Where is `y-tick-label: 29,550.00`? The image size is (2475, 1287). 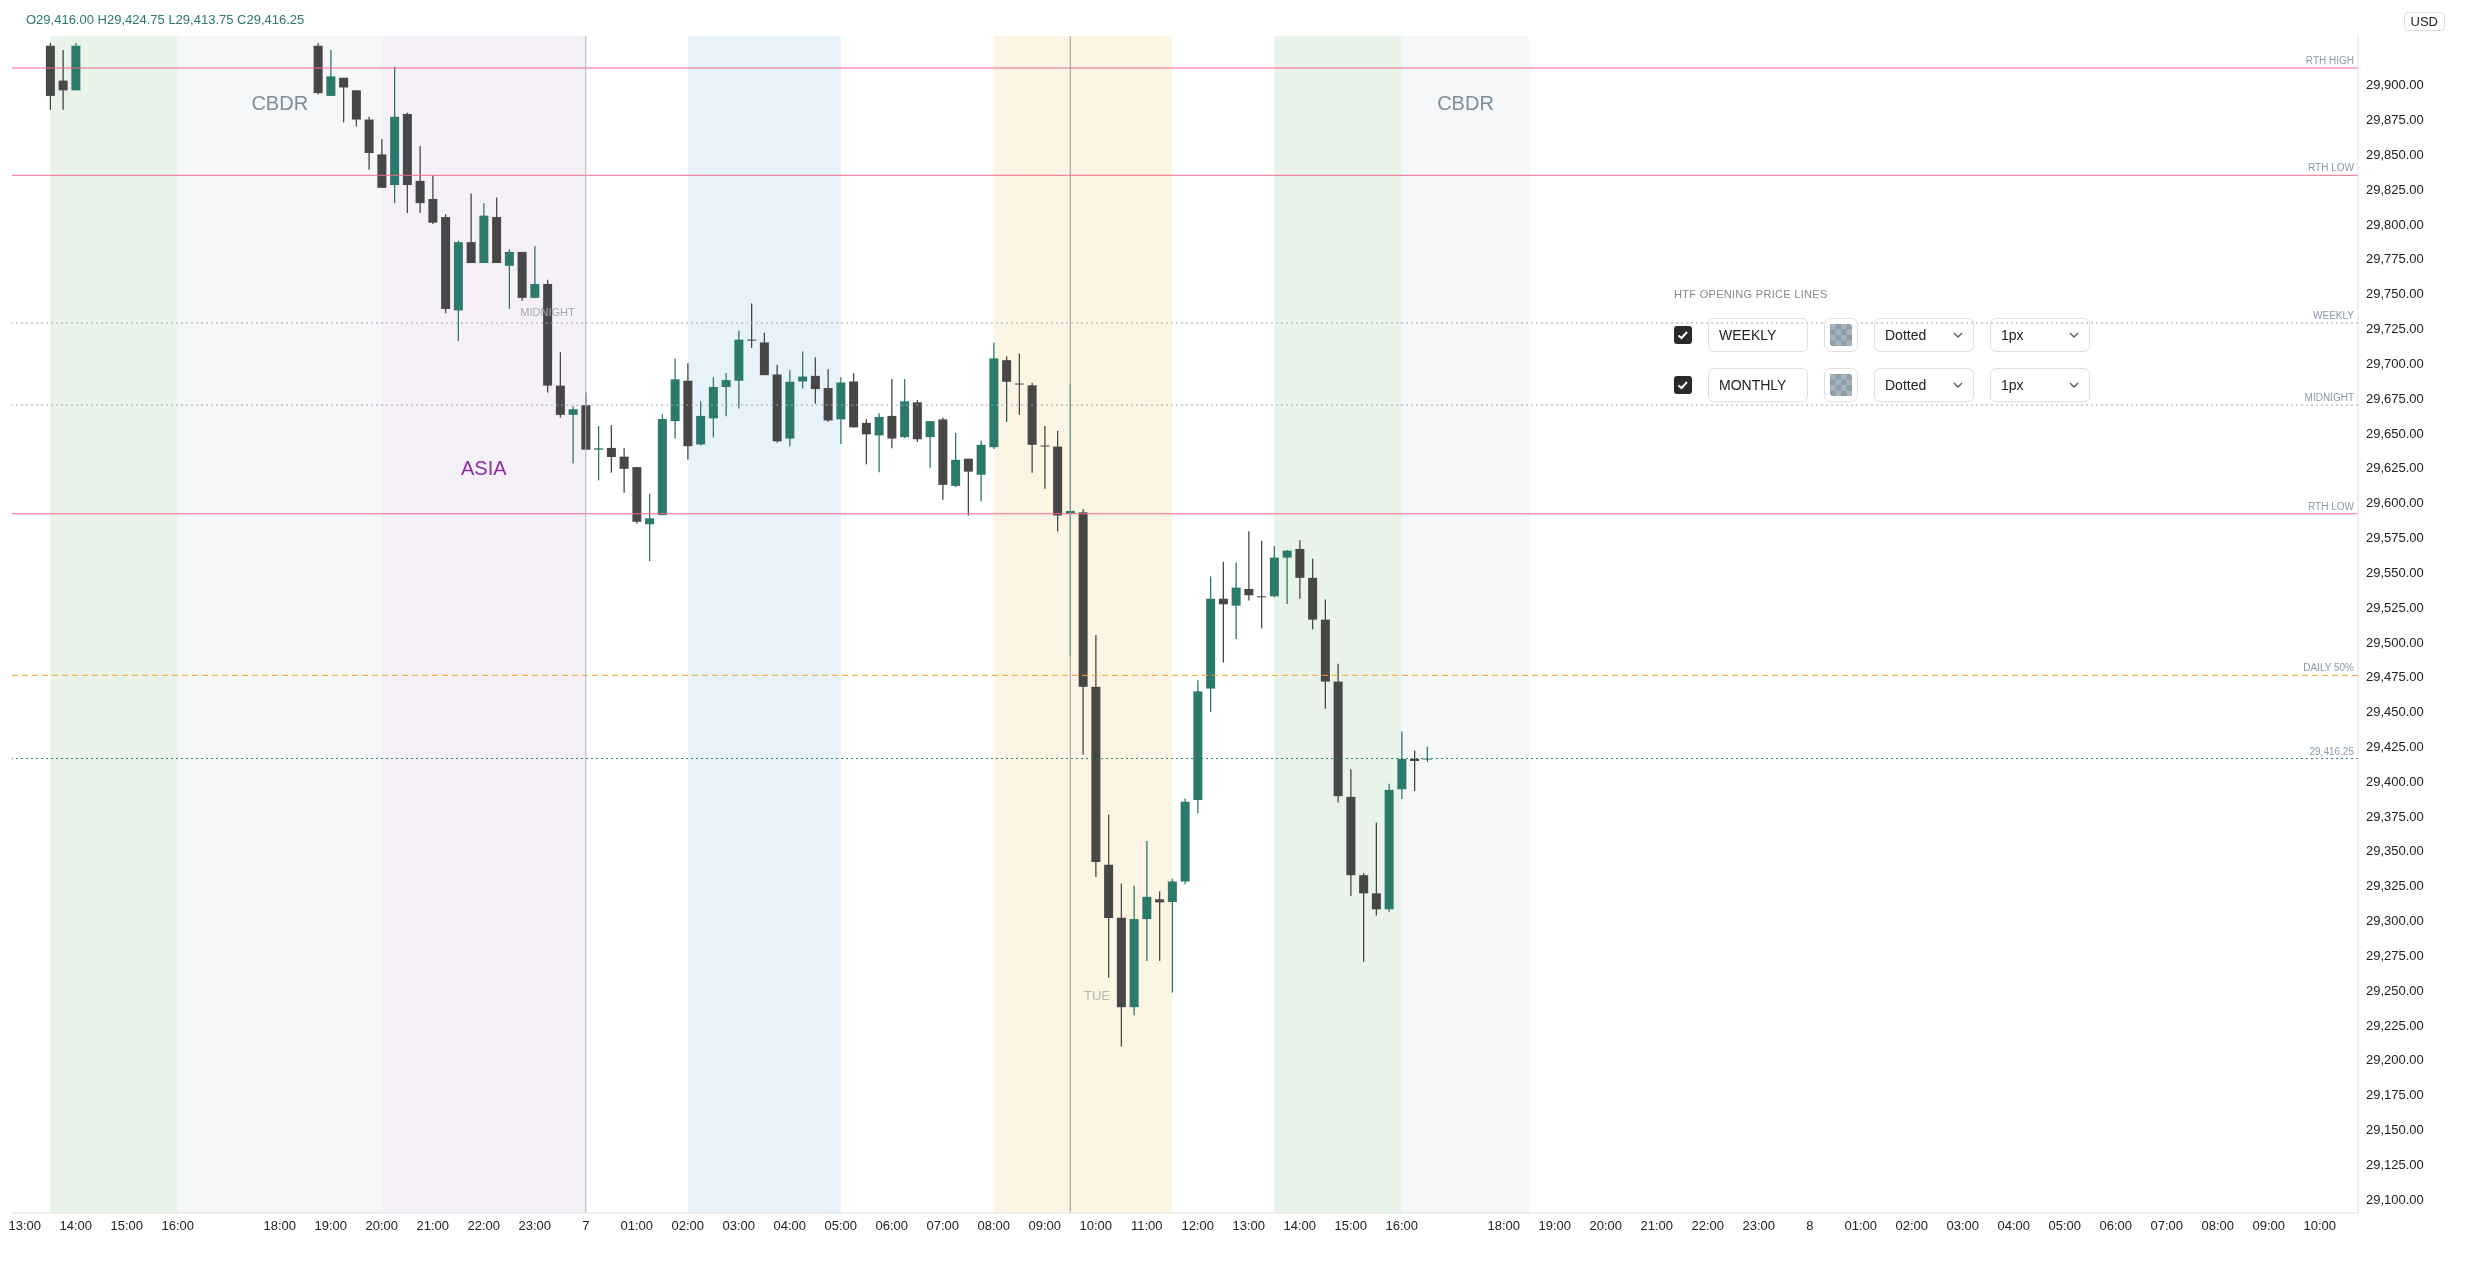 y-tick-label: 29,550.00 is located at coordinates (2395, 572).